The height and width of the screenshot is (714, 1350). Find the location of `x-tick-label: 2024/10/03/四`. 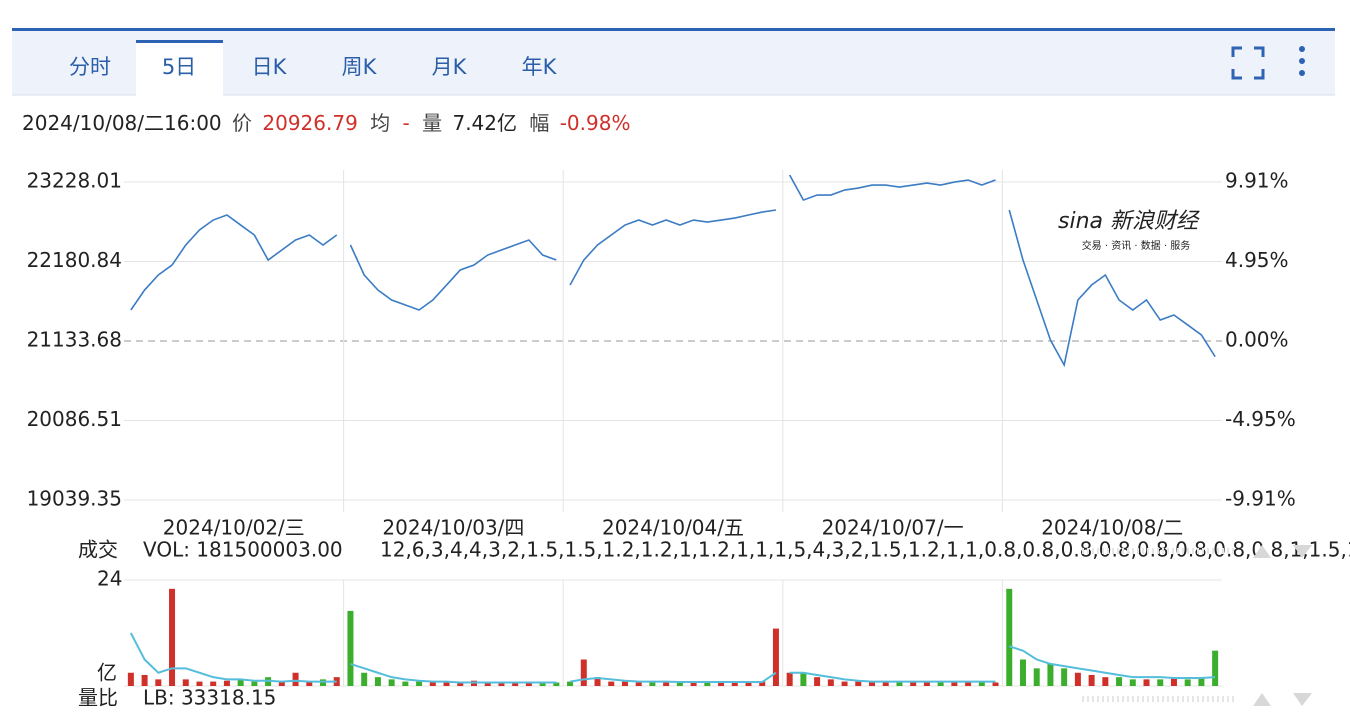

x-tick-label: 2024/10/03/四 is located at coordinates (453, 528).